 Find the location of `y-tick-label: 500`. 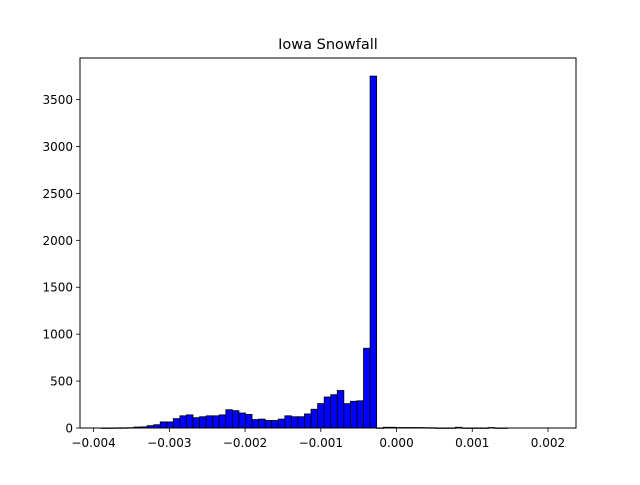

y-tick-label: 500 is located at coordinates (61, 382).